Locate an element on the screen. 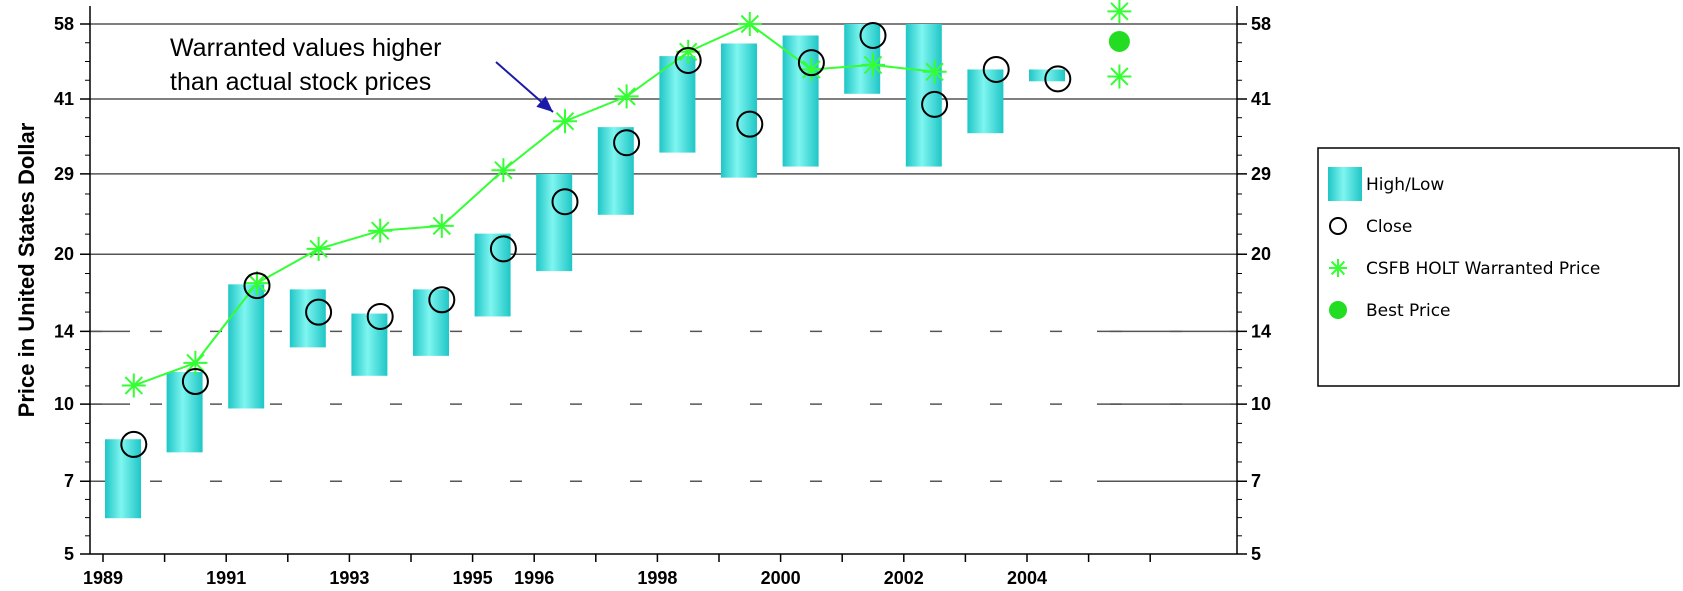 The width and height of the screenshot is (1683, 591). y-tick-label-right: 10 is located at coordinates (1261, 404).